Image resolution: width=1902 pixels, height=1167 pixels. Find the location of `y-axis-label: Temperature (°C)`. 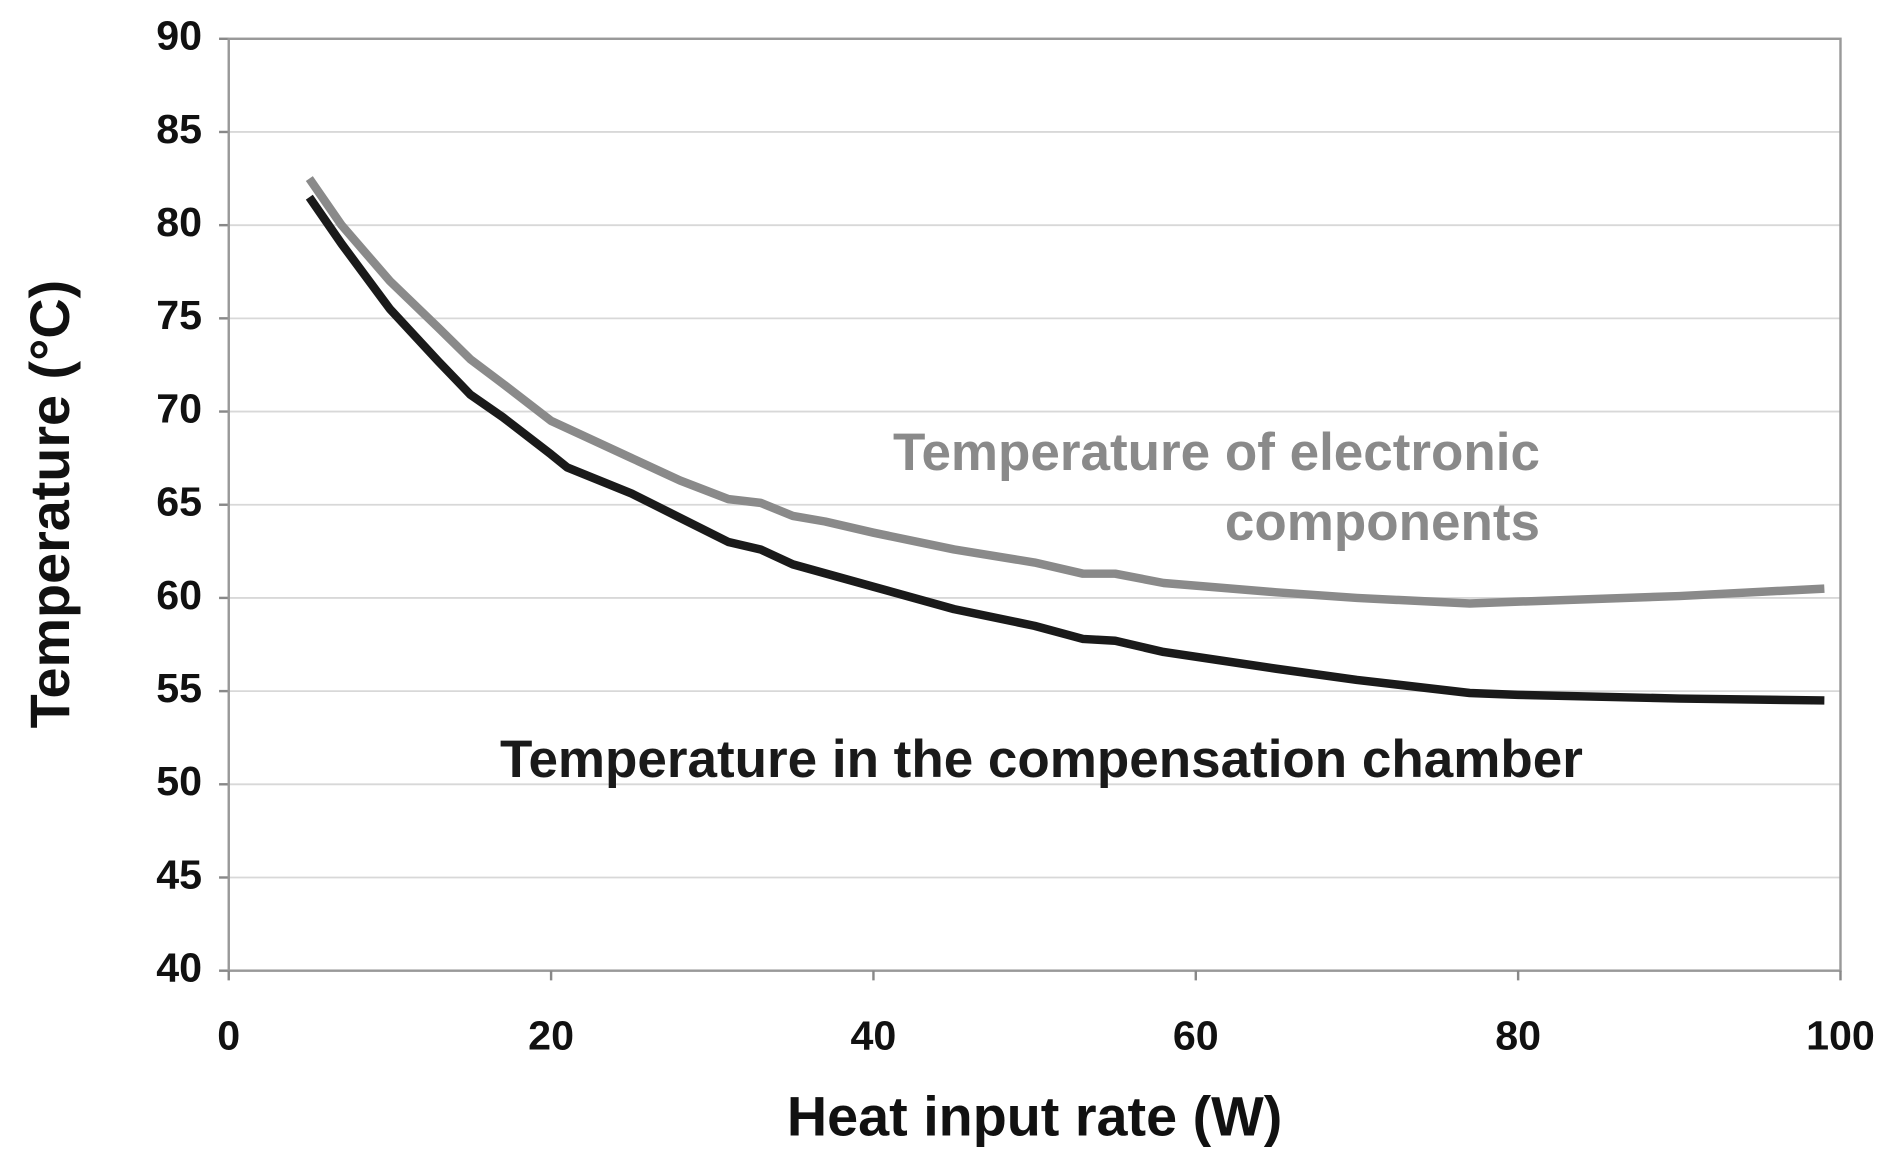

y-axis-label: Temperature (°C) is located at coordinates (50, 504).